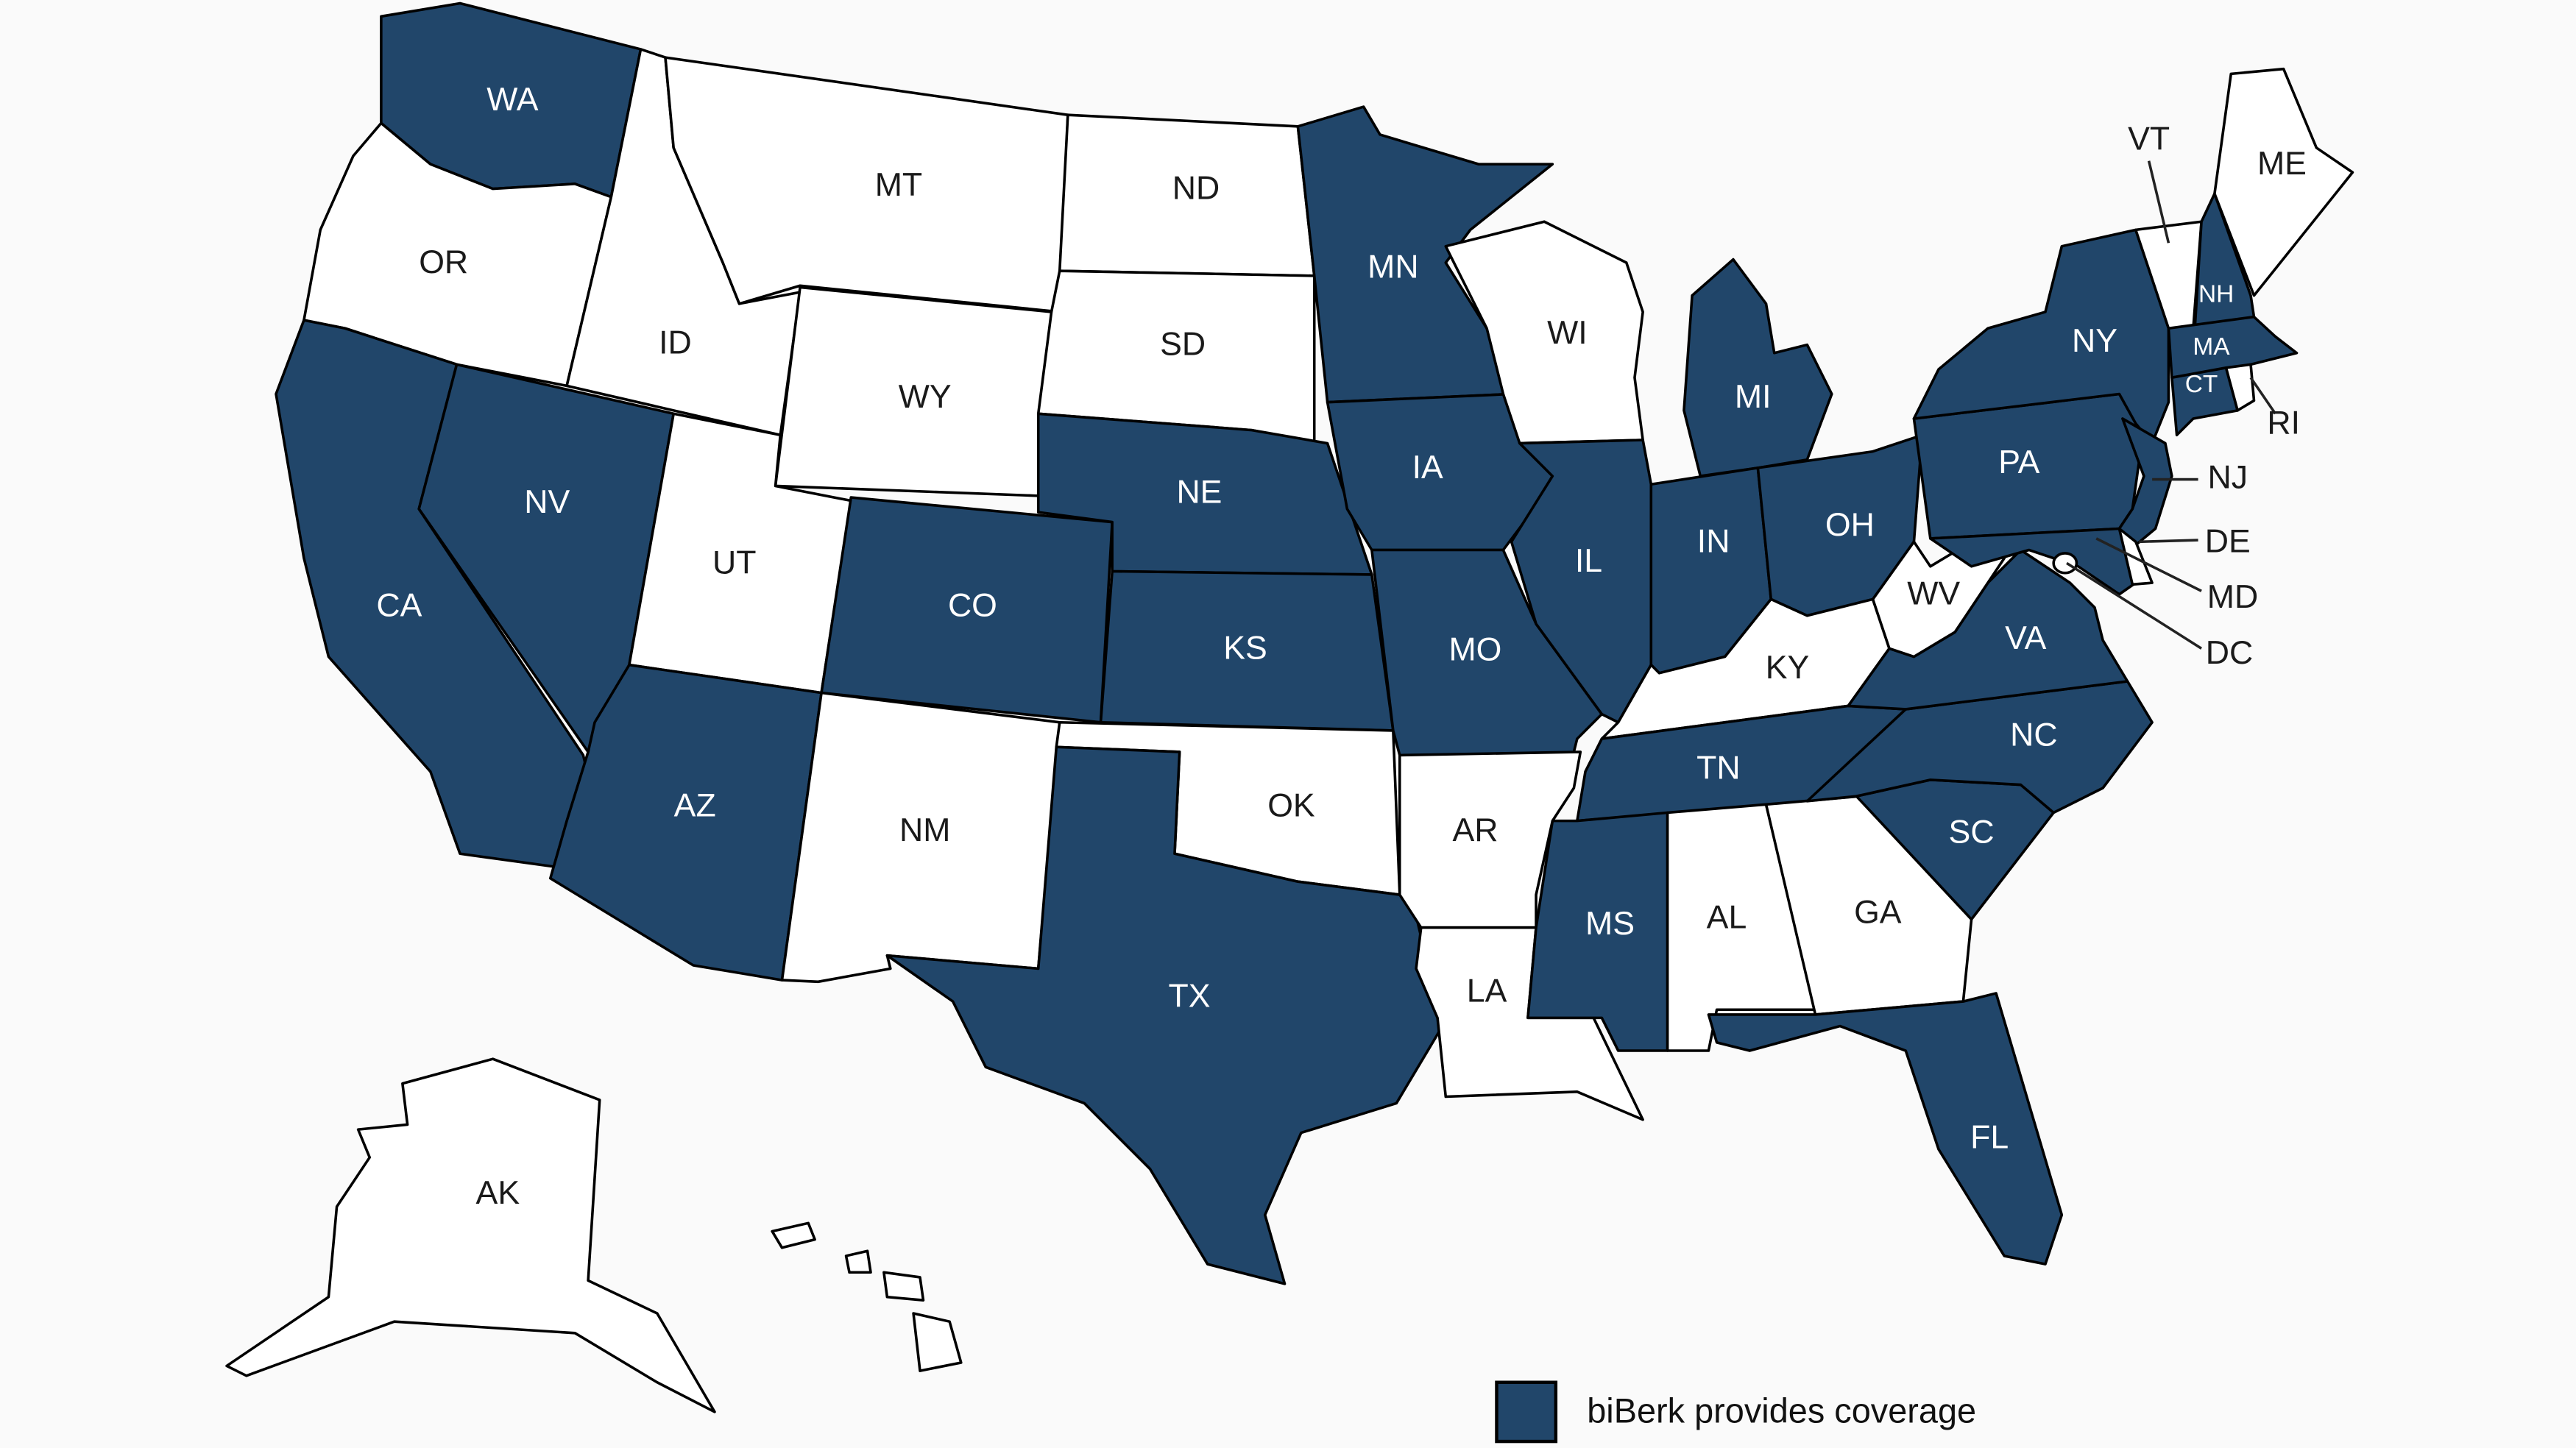 The image size is (2576, 1448). Describe the element at coordinates (1972, 832) in the screenshot. I see `state-label-sc: SC` at that location.